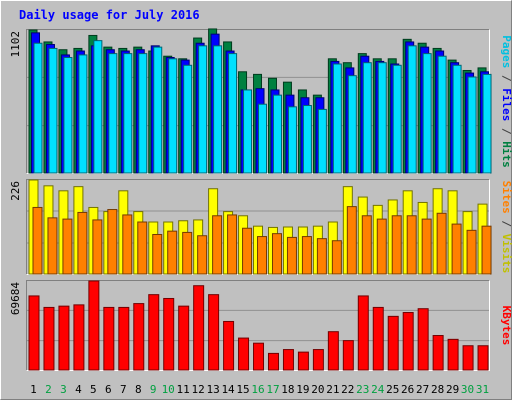  Describe the element at coordinates (15, 191) in the screenshot. I see `y-max-label: 226` at that location.